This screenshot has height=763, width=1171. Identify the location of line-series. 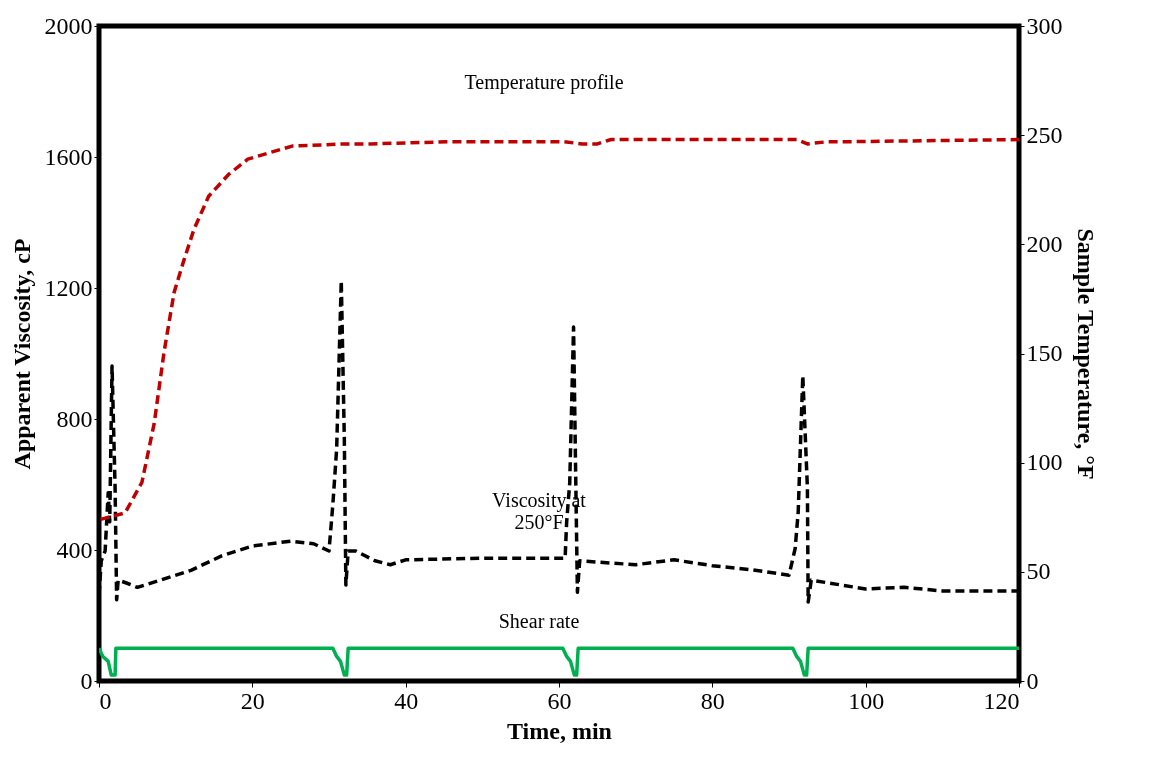
(559, 661).